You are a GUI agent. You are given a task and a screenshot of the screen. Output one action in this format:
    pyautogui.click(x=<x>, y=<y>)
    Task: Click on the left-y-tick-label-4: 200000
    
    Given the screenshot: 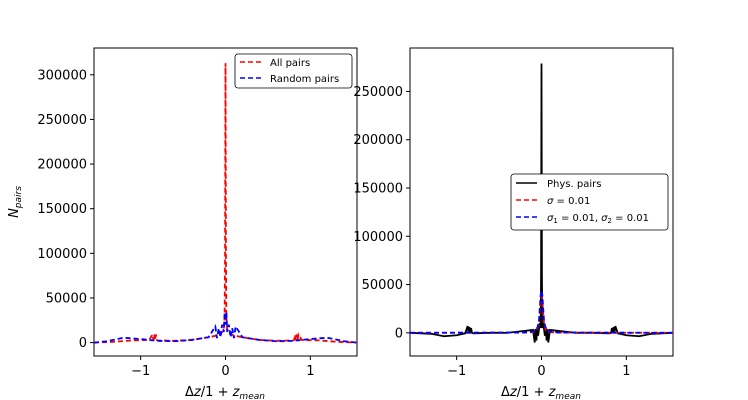 What is the action you would take?
    pyautogui.click(x=62, y=165)
    